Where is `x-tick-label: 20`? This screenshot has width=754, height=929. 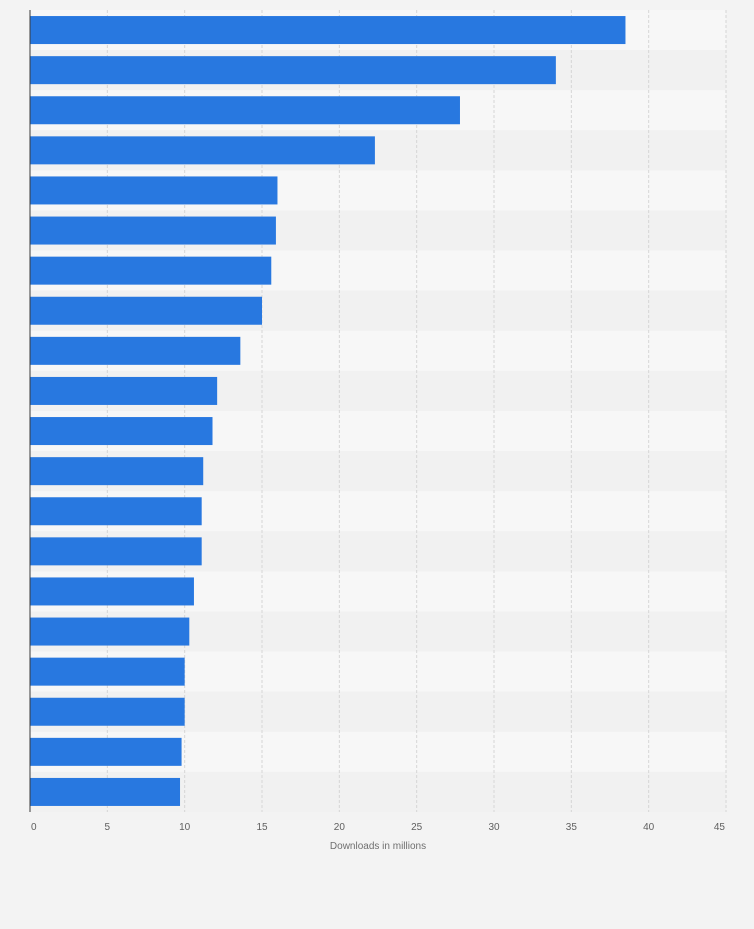
x-tick-label: 20 is located at coordinates (340, 827).